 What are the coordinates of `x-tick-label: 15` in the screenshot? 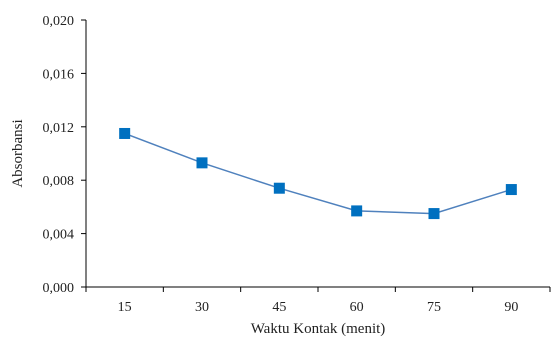 It's located at (125, 307).